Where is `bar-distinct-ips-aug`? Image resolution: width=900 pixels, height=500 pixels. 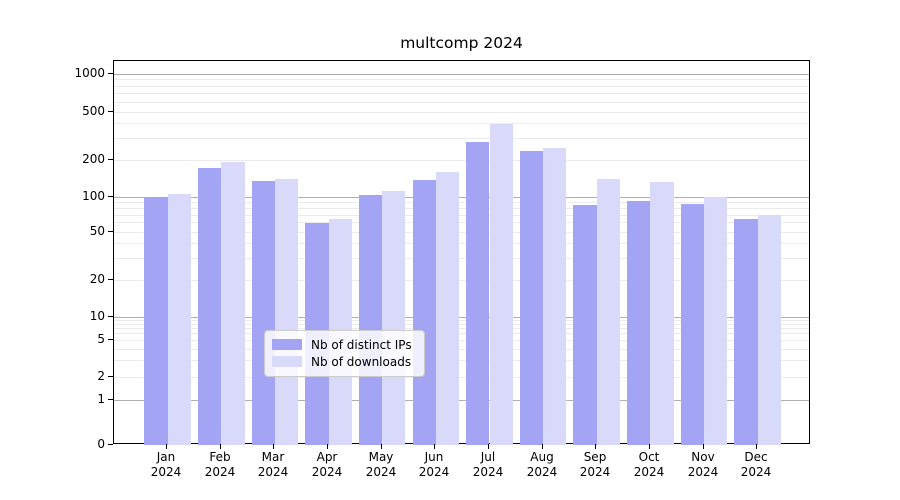
bar-distinct-ips-aug is located at coordinates (531, 298).